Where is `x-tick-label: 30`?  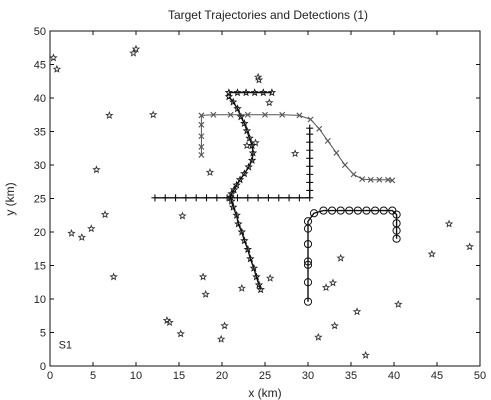
x-tick-label: 30 is located at coordinates (308, 376).